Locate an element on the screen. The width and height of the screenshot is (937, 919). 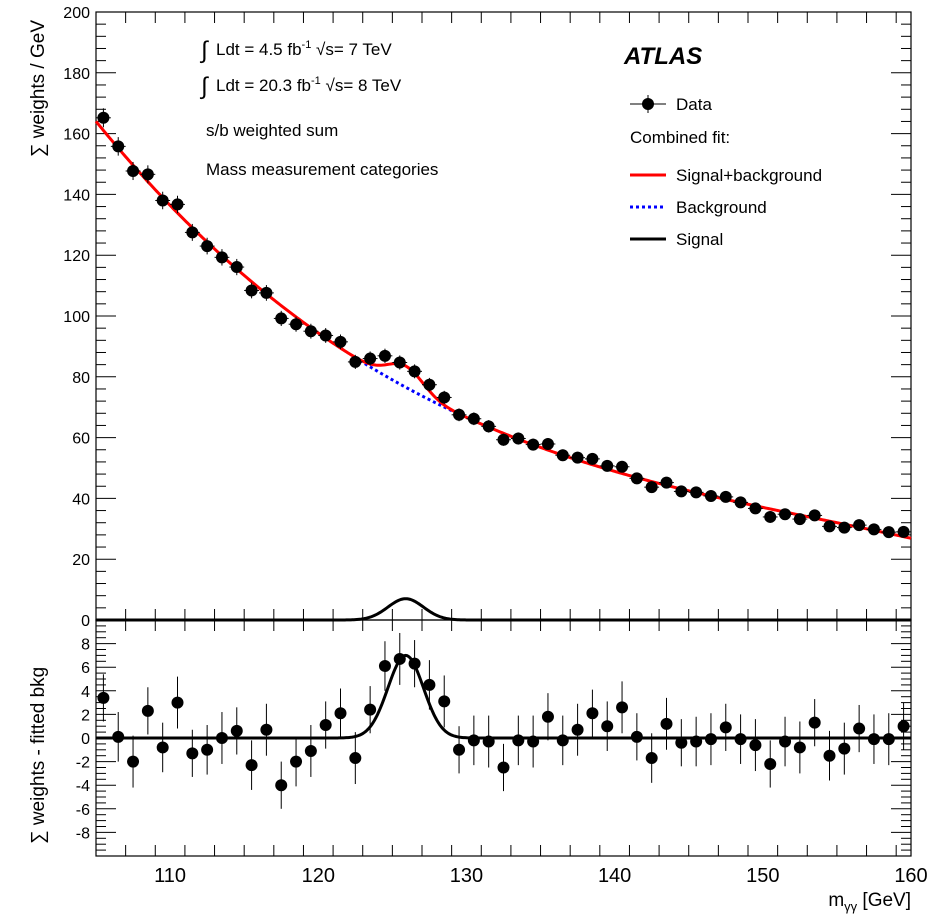
x-tick-label: 110 is located at coordinates (170, 876).